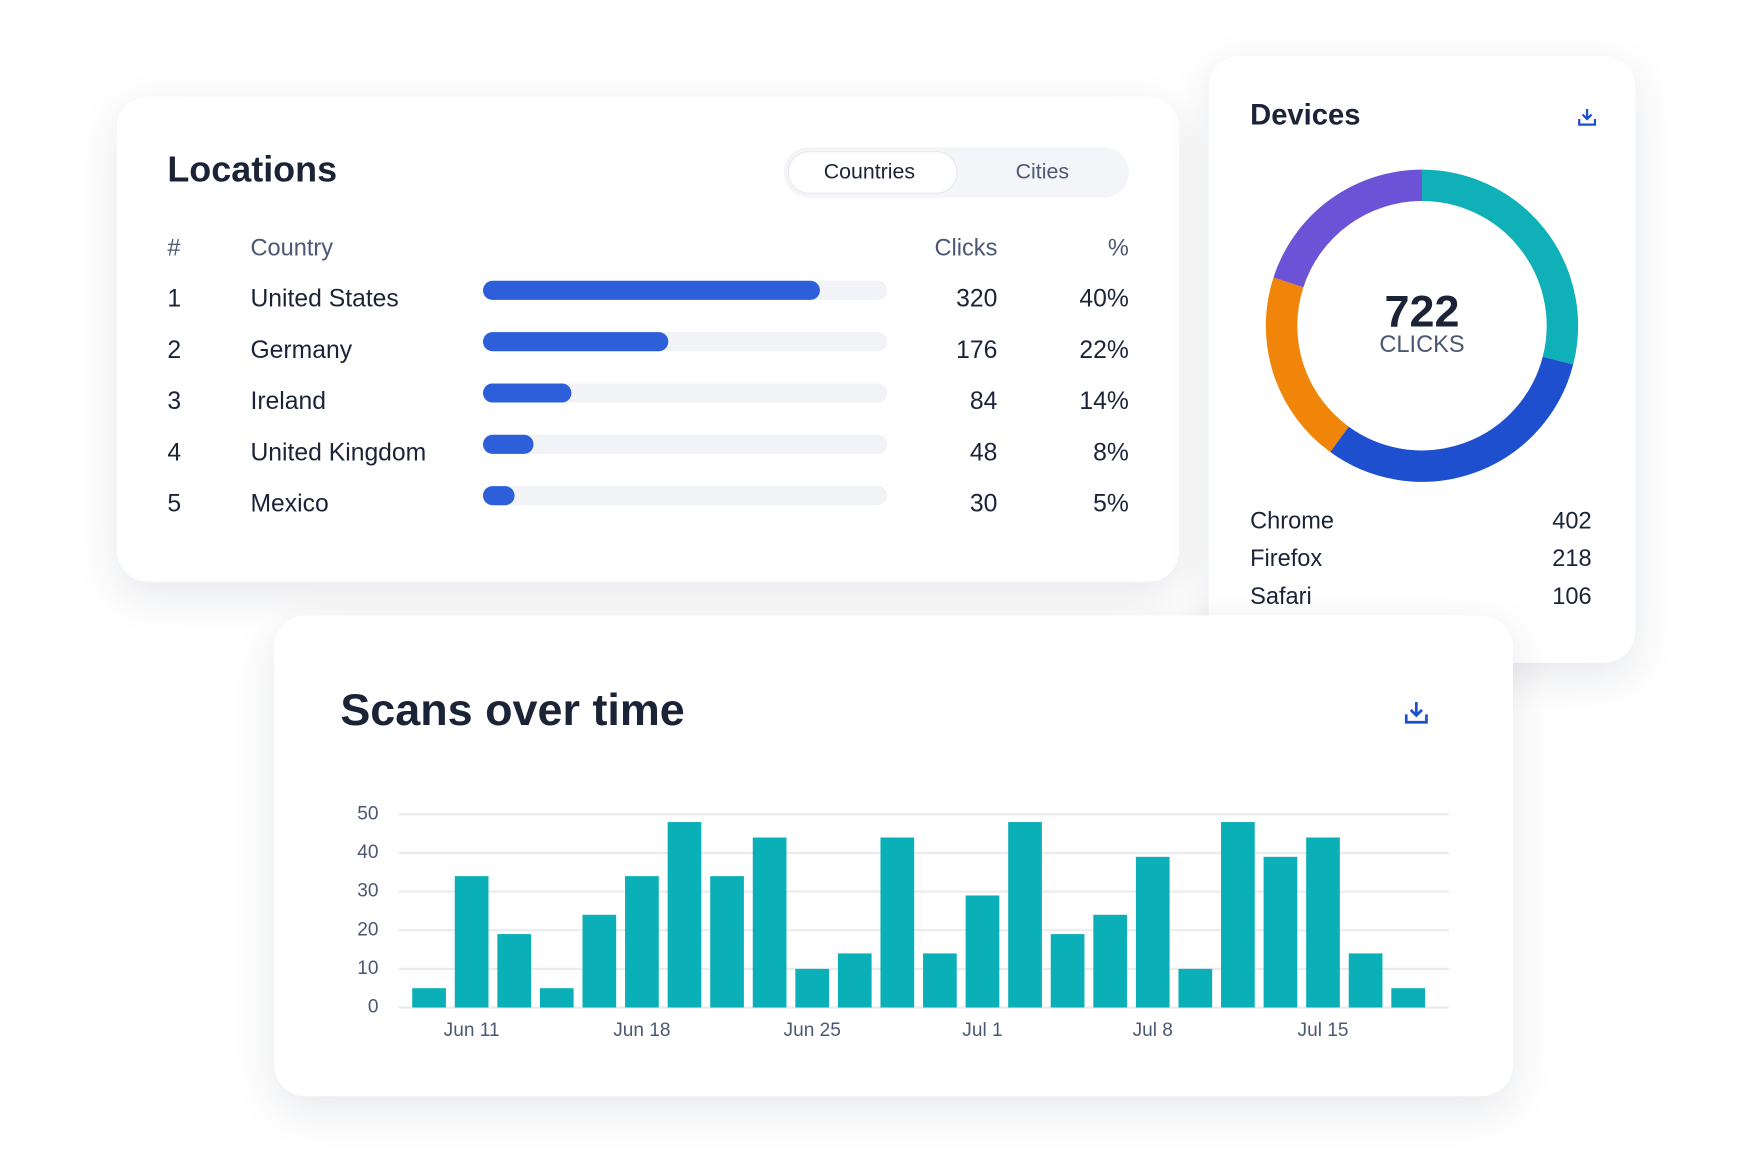 This screenshot has width=1741, height=1161. I want to click on country: United Kingdom, so click(338, 452).